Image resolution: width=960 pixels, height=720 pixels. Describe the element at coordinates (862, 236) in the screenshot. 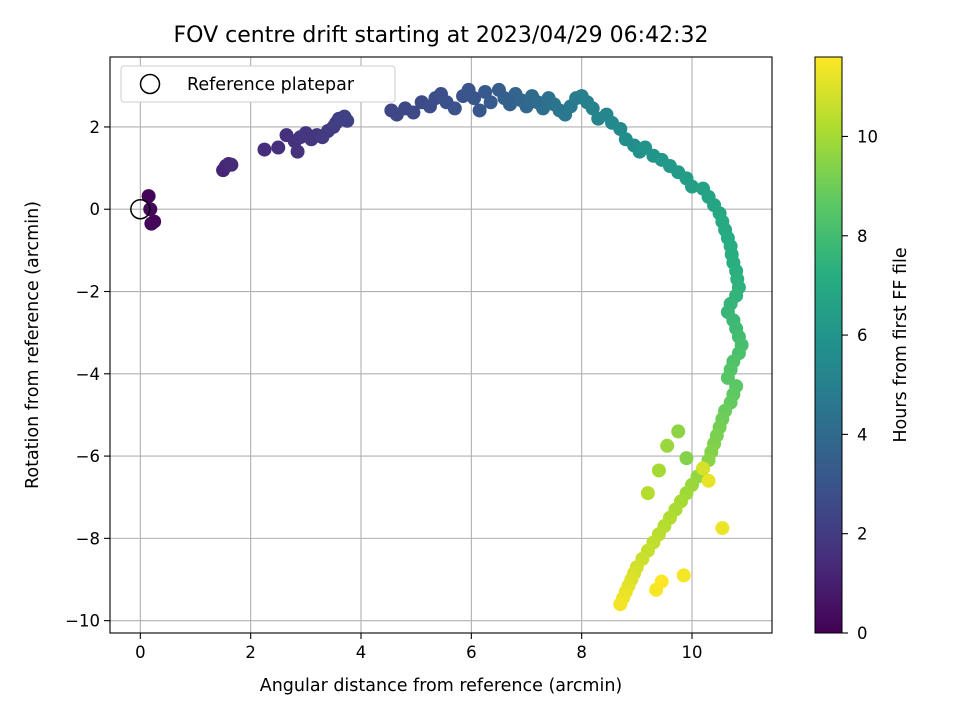

I see `colorbar-tick-label: 8` at that location.